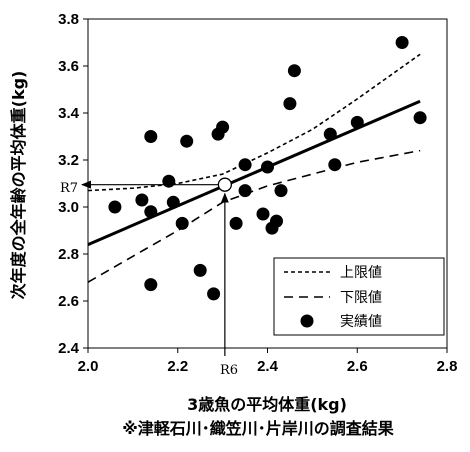 The width and height of the screenshot is (470, 452). Describe the element at coordinates (177, 366) in the screenshot. I see `x-tick-label: 2.2` at that location.